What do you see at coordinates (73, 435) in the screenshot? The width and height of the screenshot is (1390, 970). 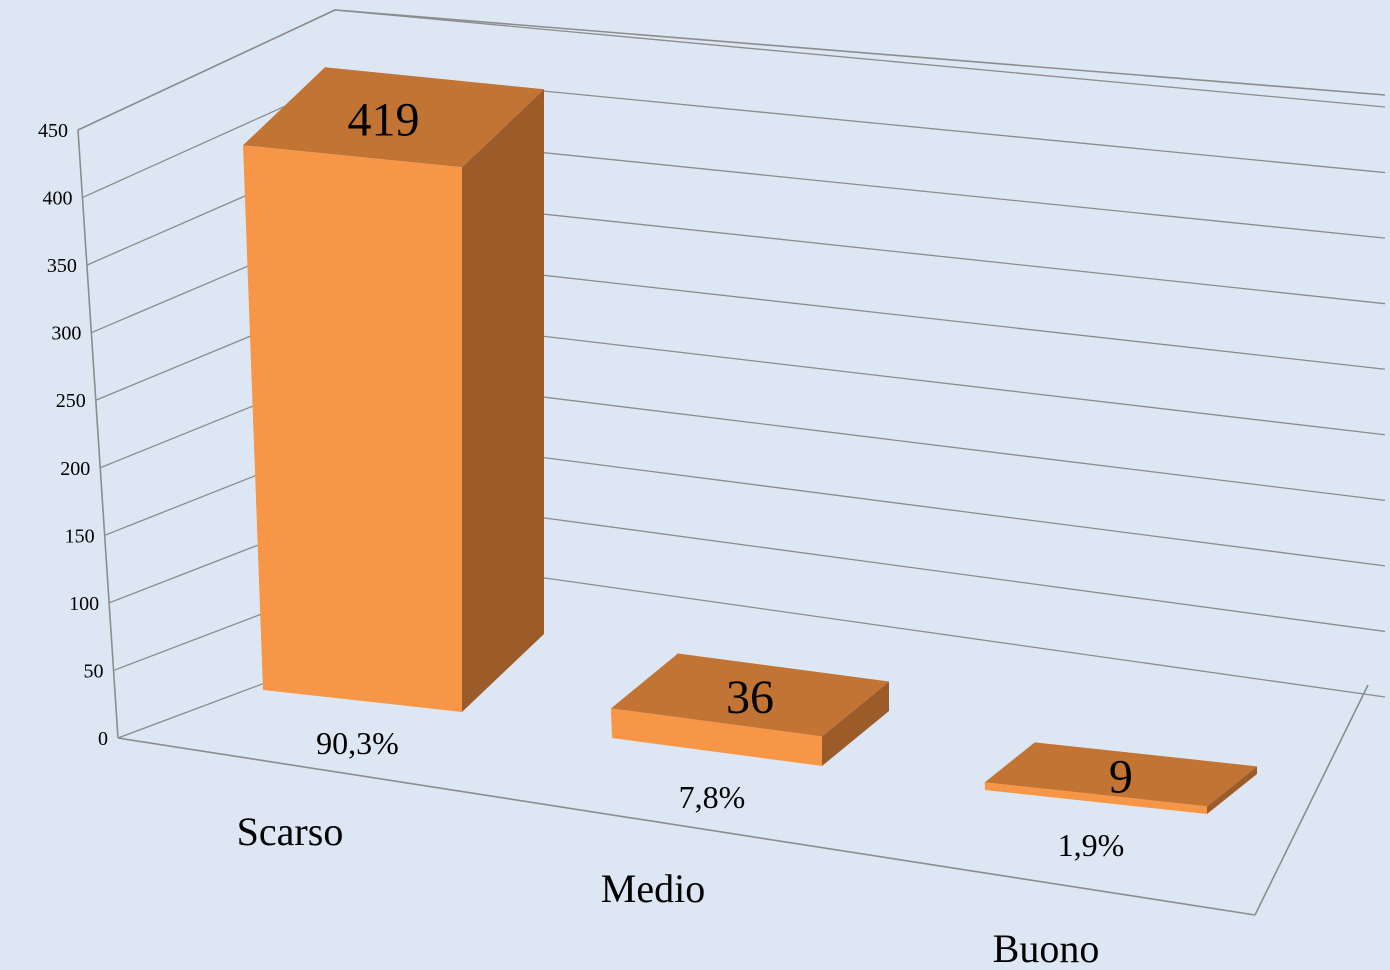 I see `y-axis-ticks: 0 50 100 150 200 250 300 350 400 450` at bounding box center [73, 435].